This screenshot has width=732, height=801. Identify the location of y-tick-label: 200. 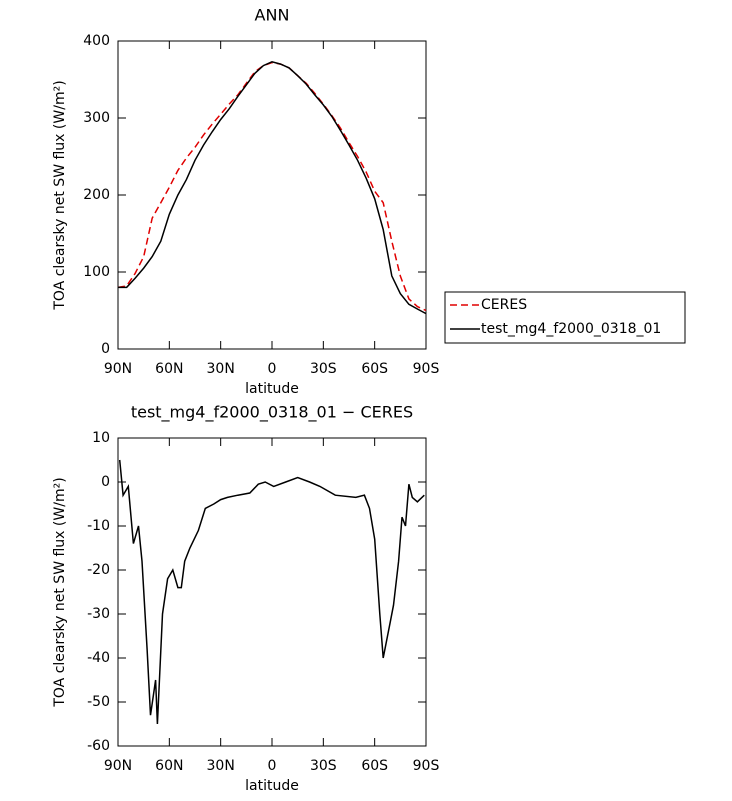
(96, 195).